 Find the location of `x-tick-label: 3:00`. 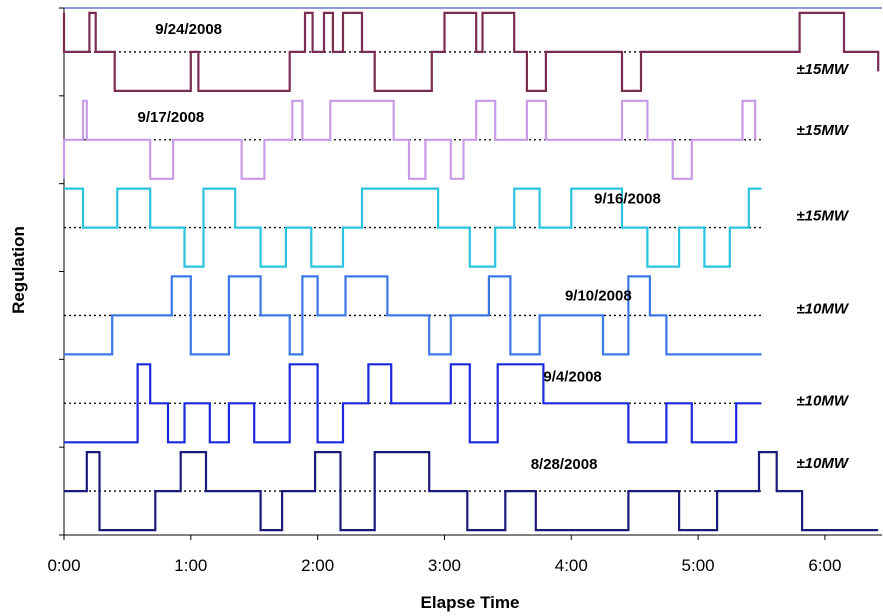

x-tick-label: 3:00 is located at coordinates (444, 565).